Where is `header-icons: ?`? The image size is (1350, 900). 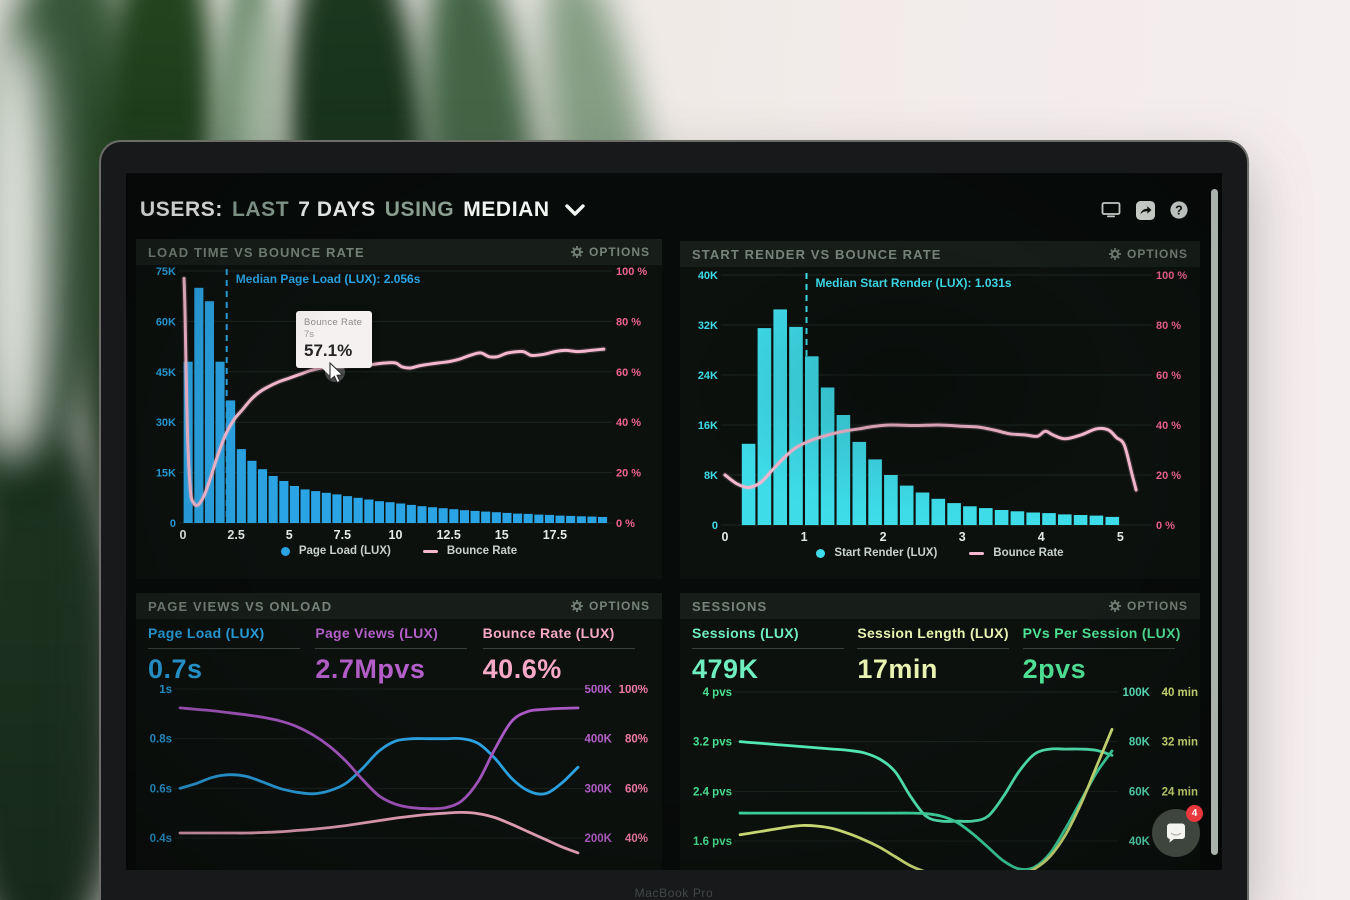
header-icons: ? is located at coordinates (1145, 210).